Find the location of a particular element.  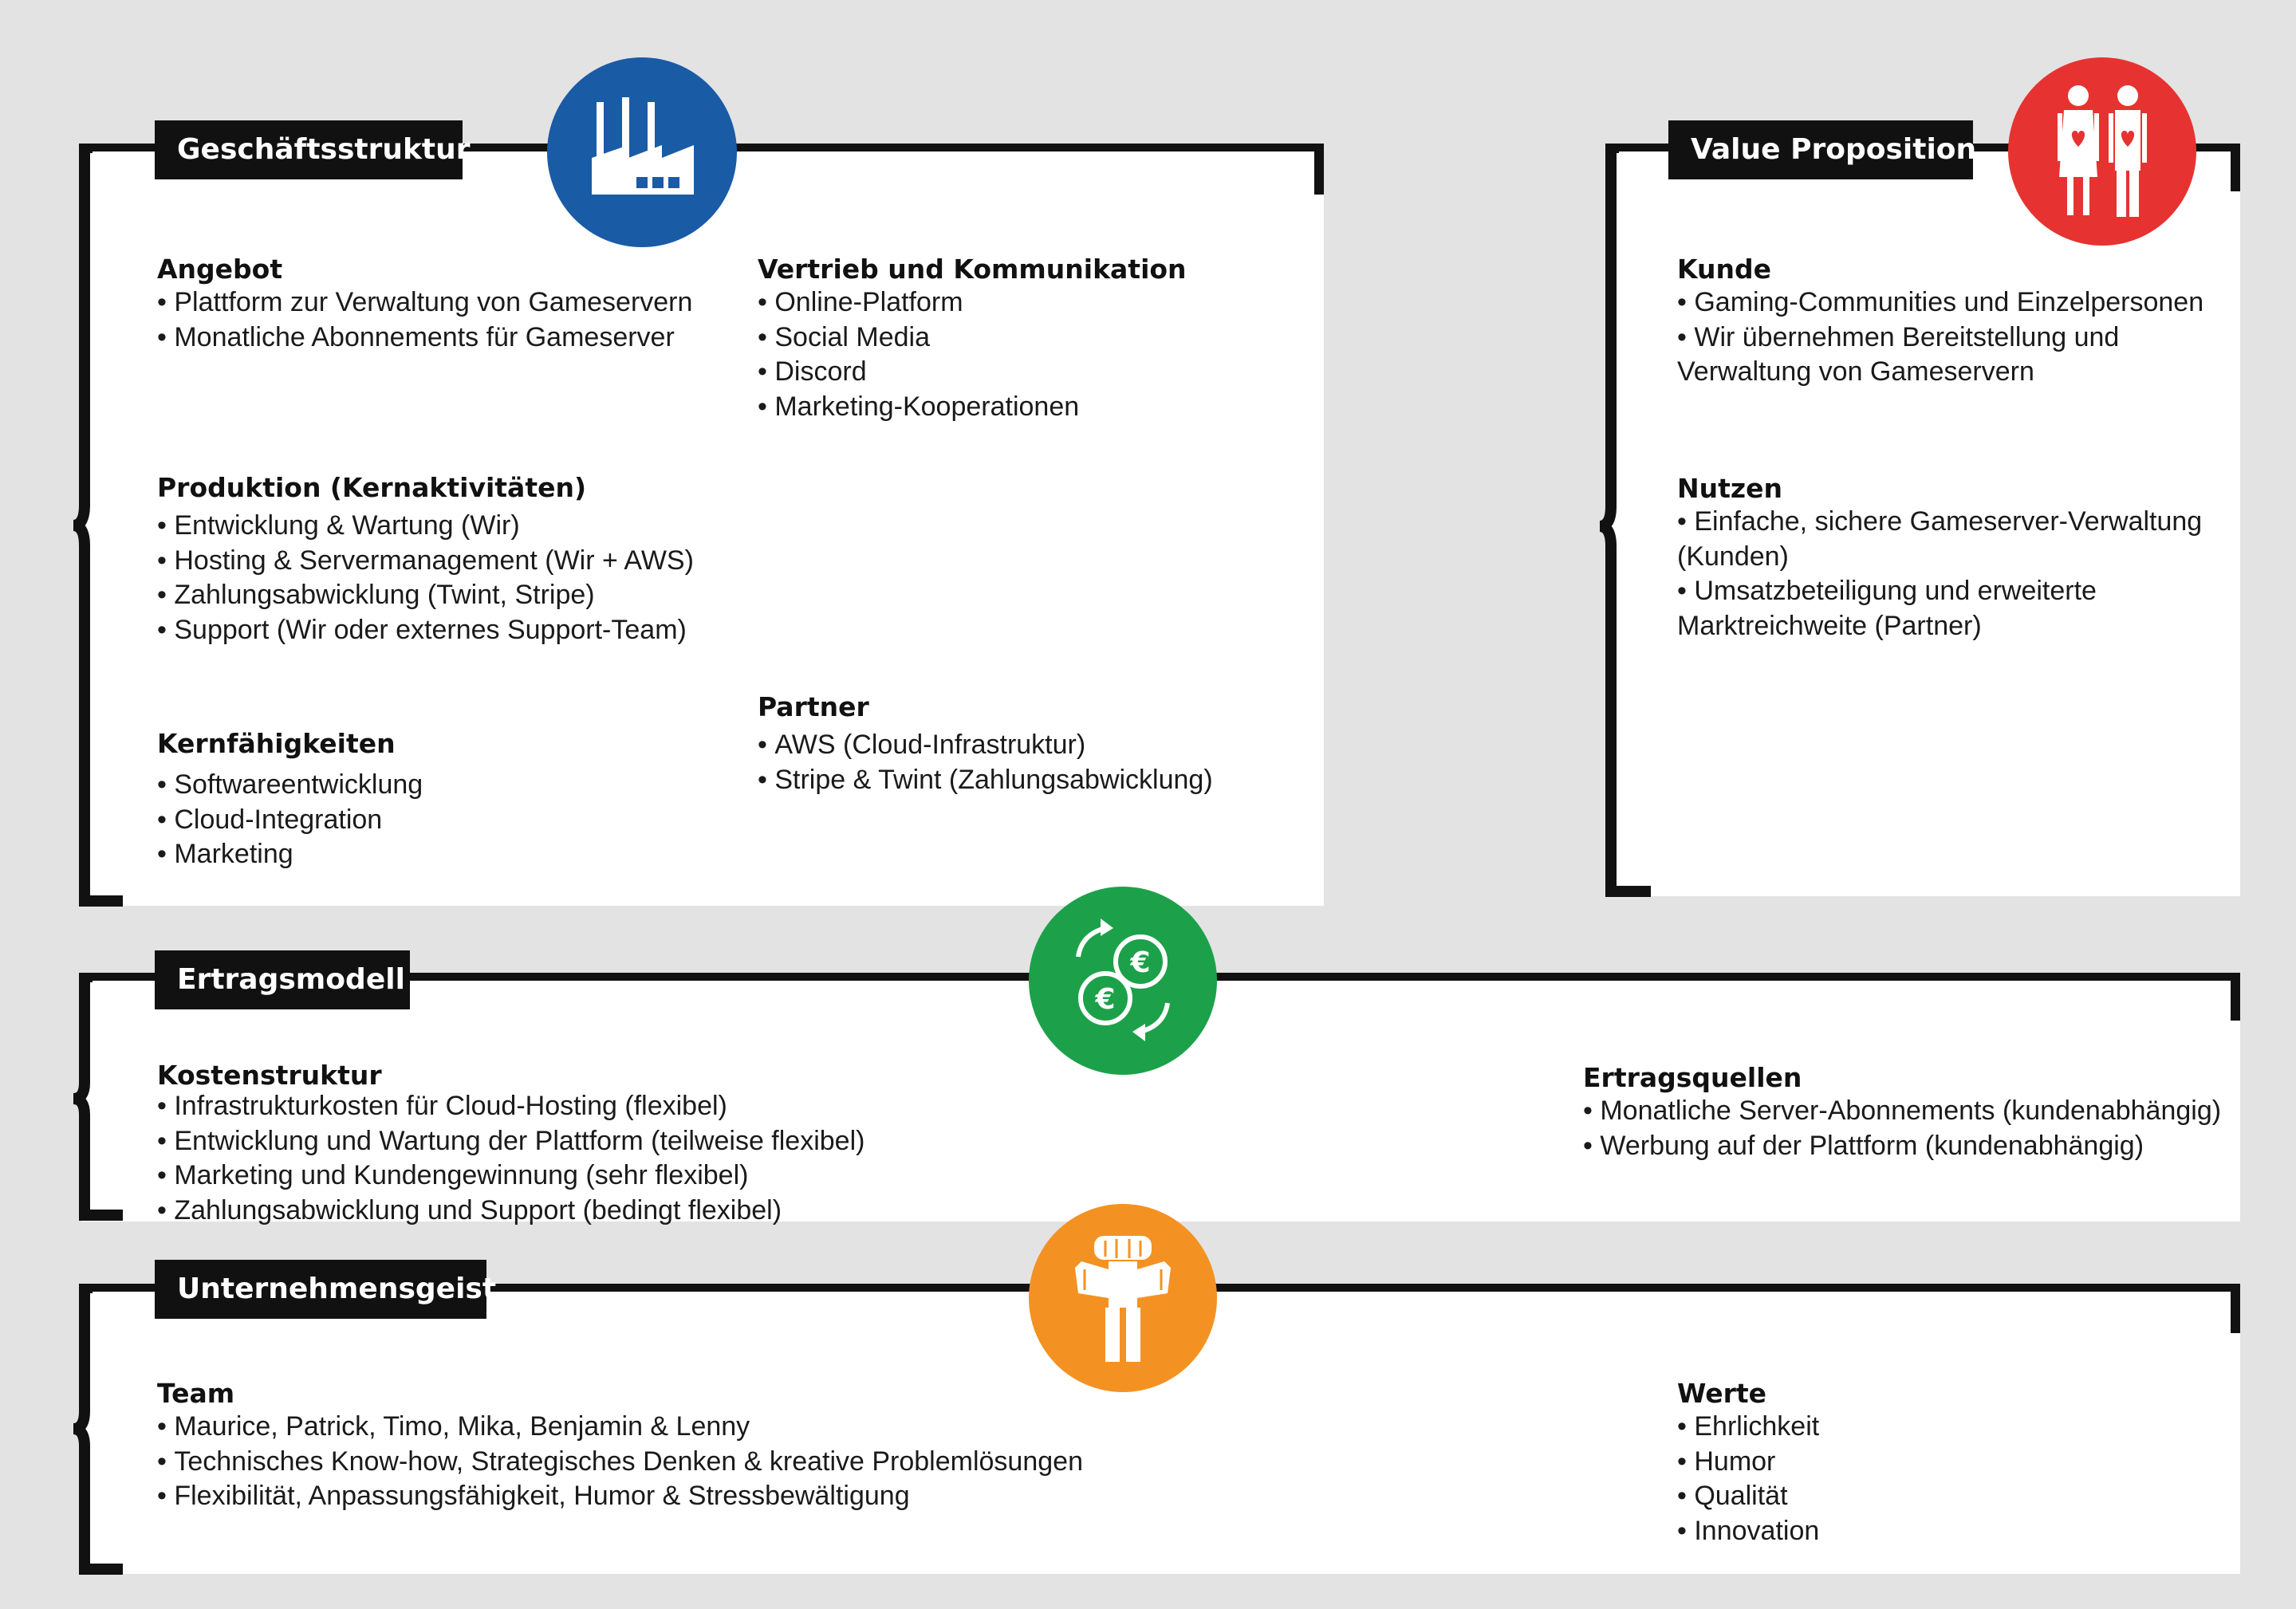

kunde-heading: Kunde is located at coordinates (1724, 269).